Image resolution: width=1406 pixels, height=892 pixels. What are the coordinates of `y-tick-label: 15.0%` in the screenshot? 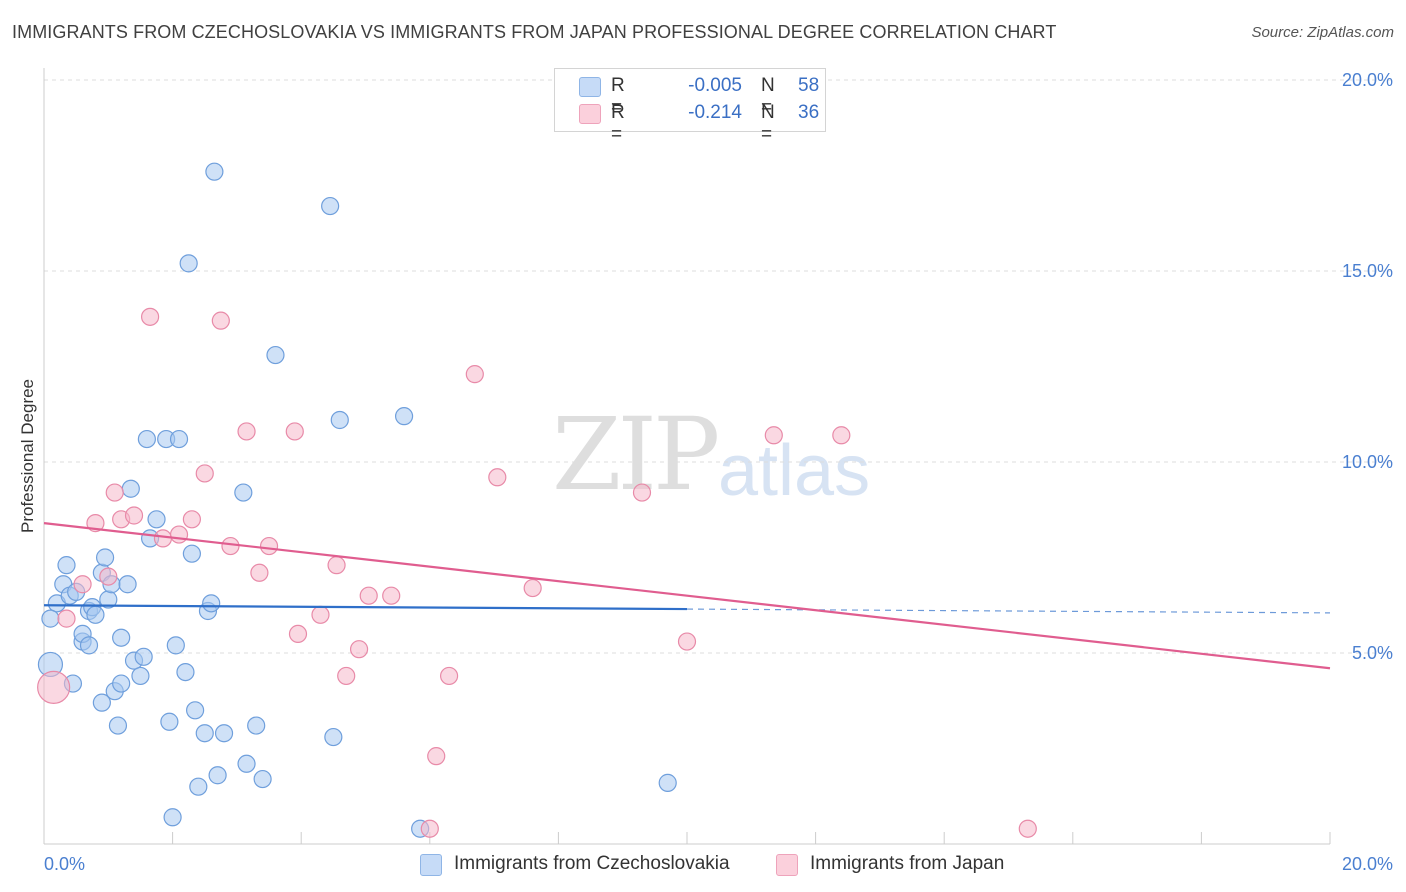 It's located at (1367, 271).